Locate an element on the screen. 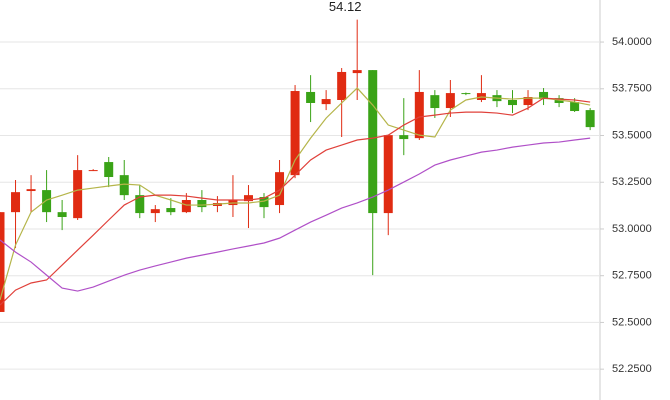  max-high-label: 54.12 is located at coordinates (345, 7).